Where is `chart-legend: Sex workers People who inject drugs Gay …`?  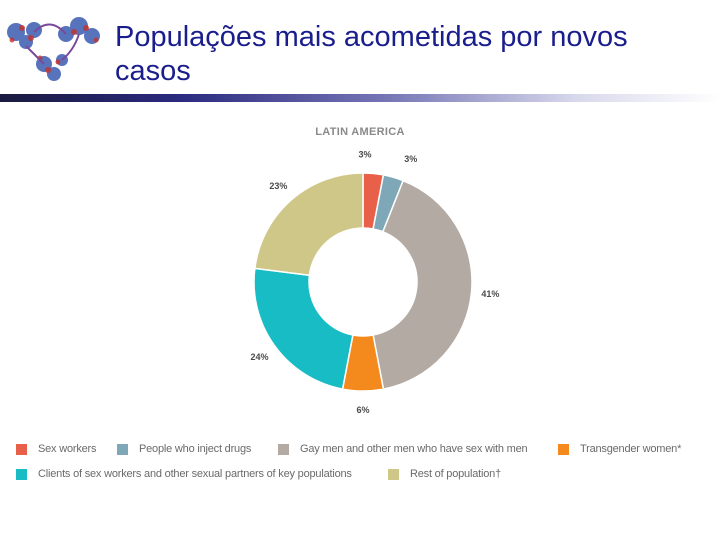
chart-legend: Sex workers People who inject drugs Gay … is located at coordinates (366, 468).